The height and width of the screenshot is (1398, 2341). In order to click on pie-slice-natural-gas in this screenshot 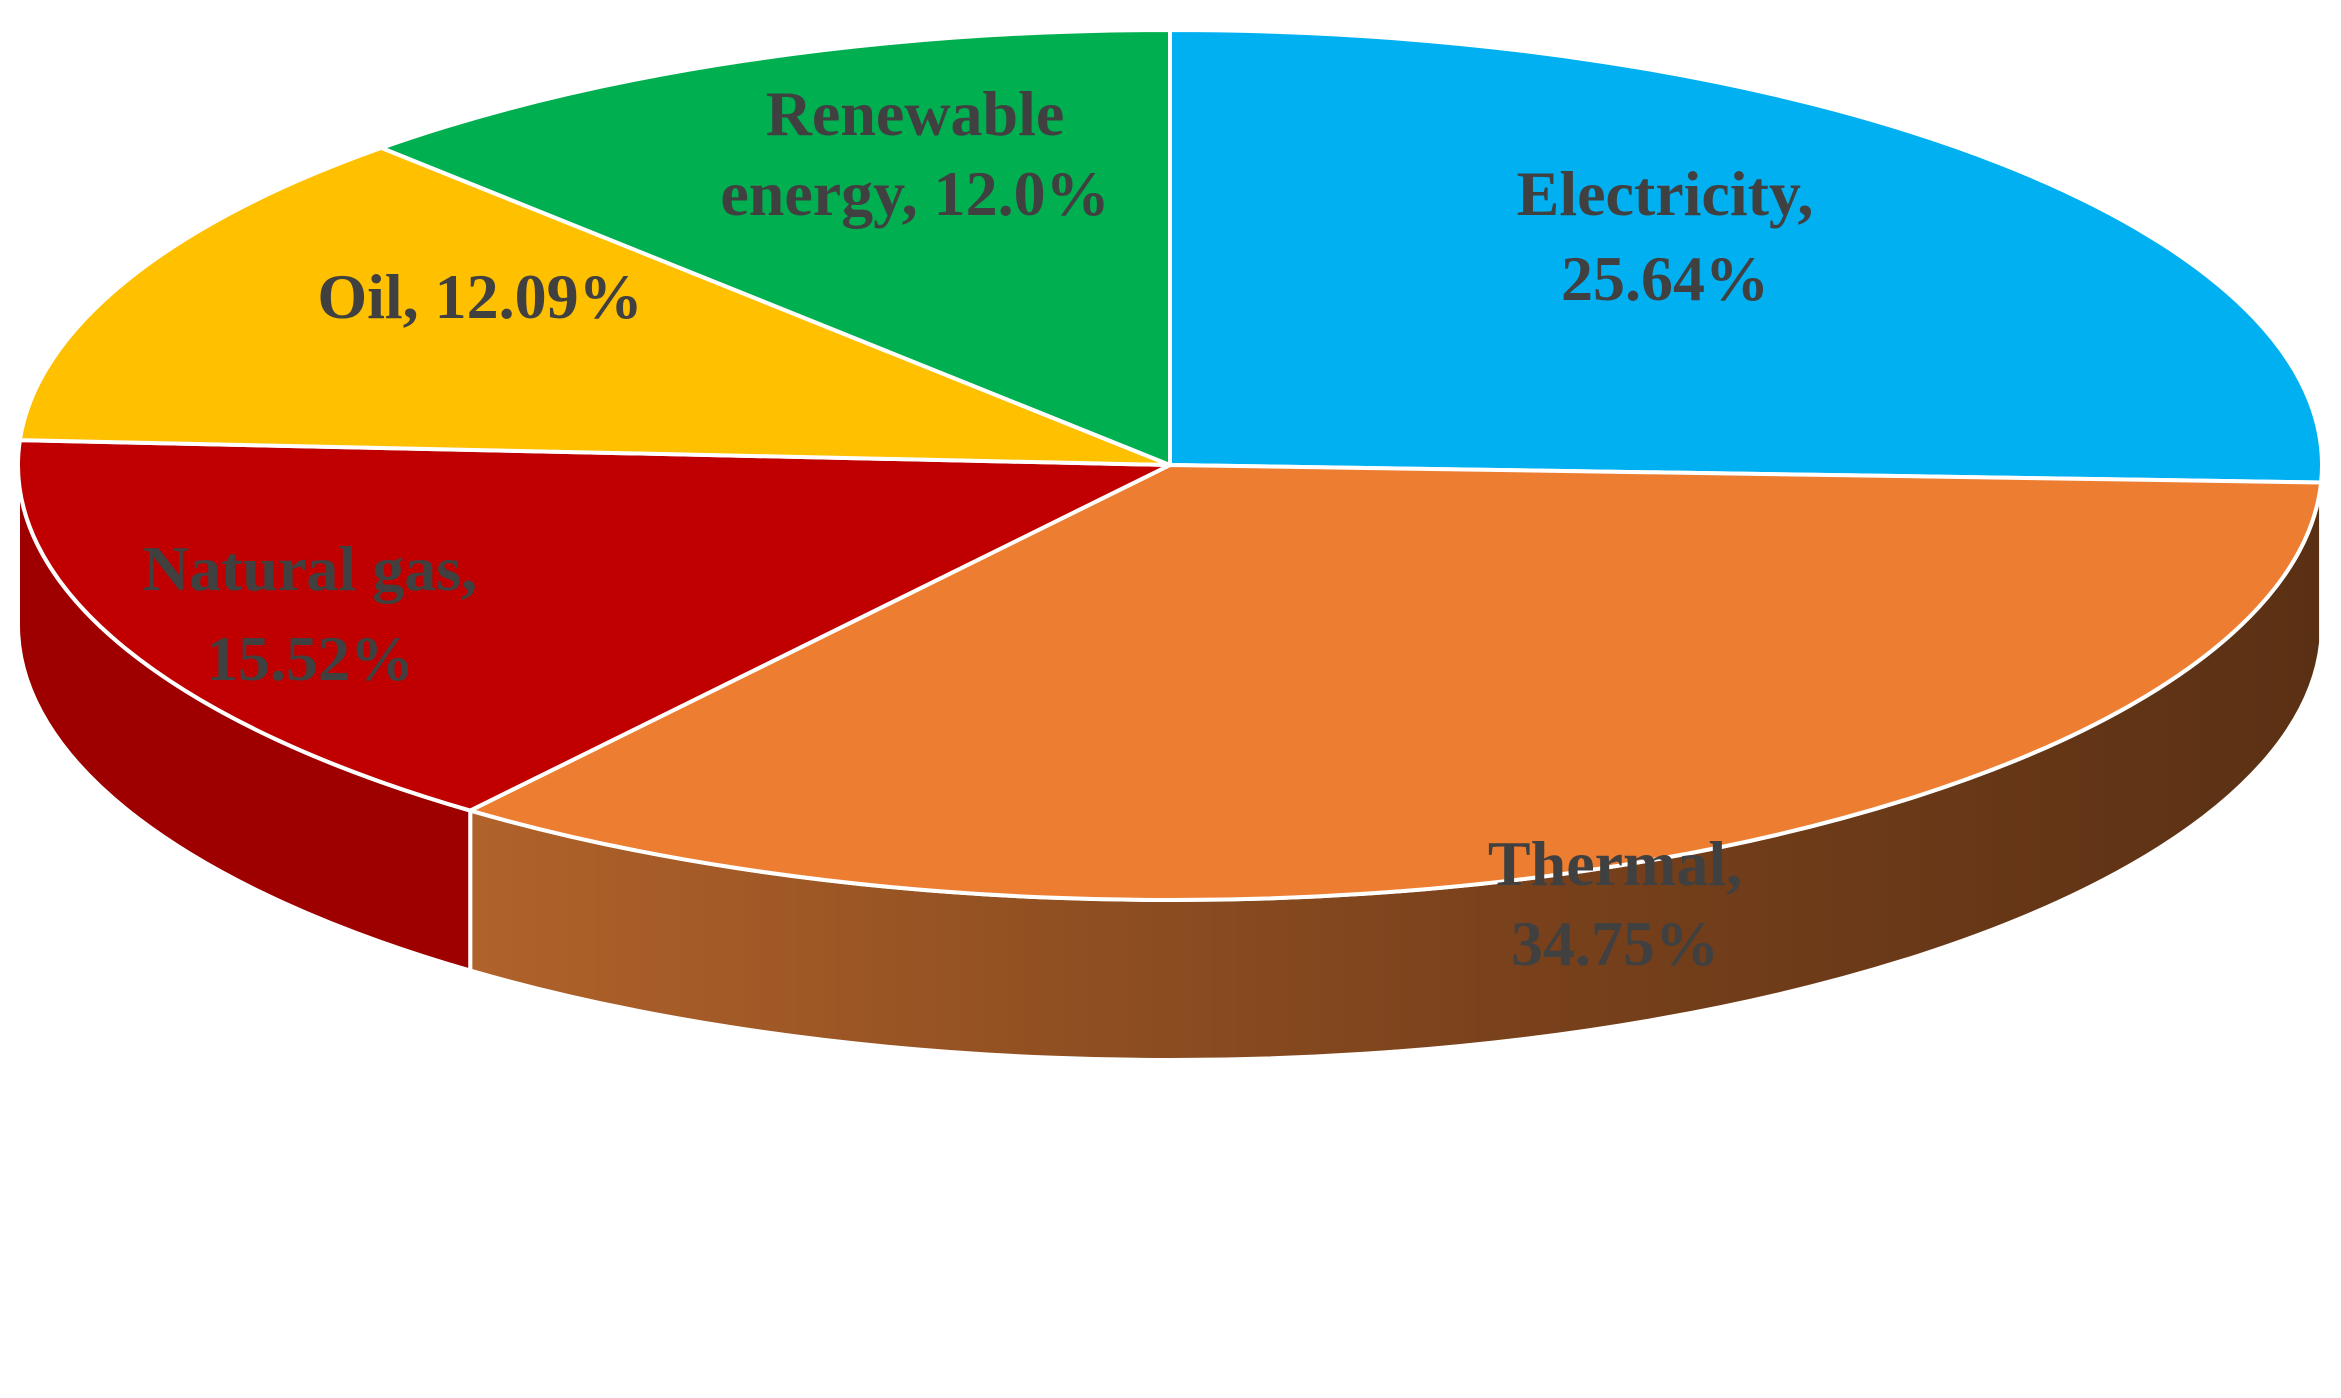, I will do `click(594, 625)`.